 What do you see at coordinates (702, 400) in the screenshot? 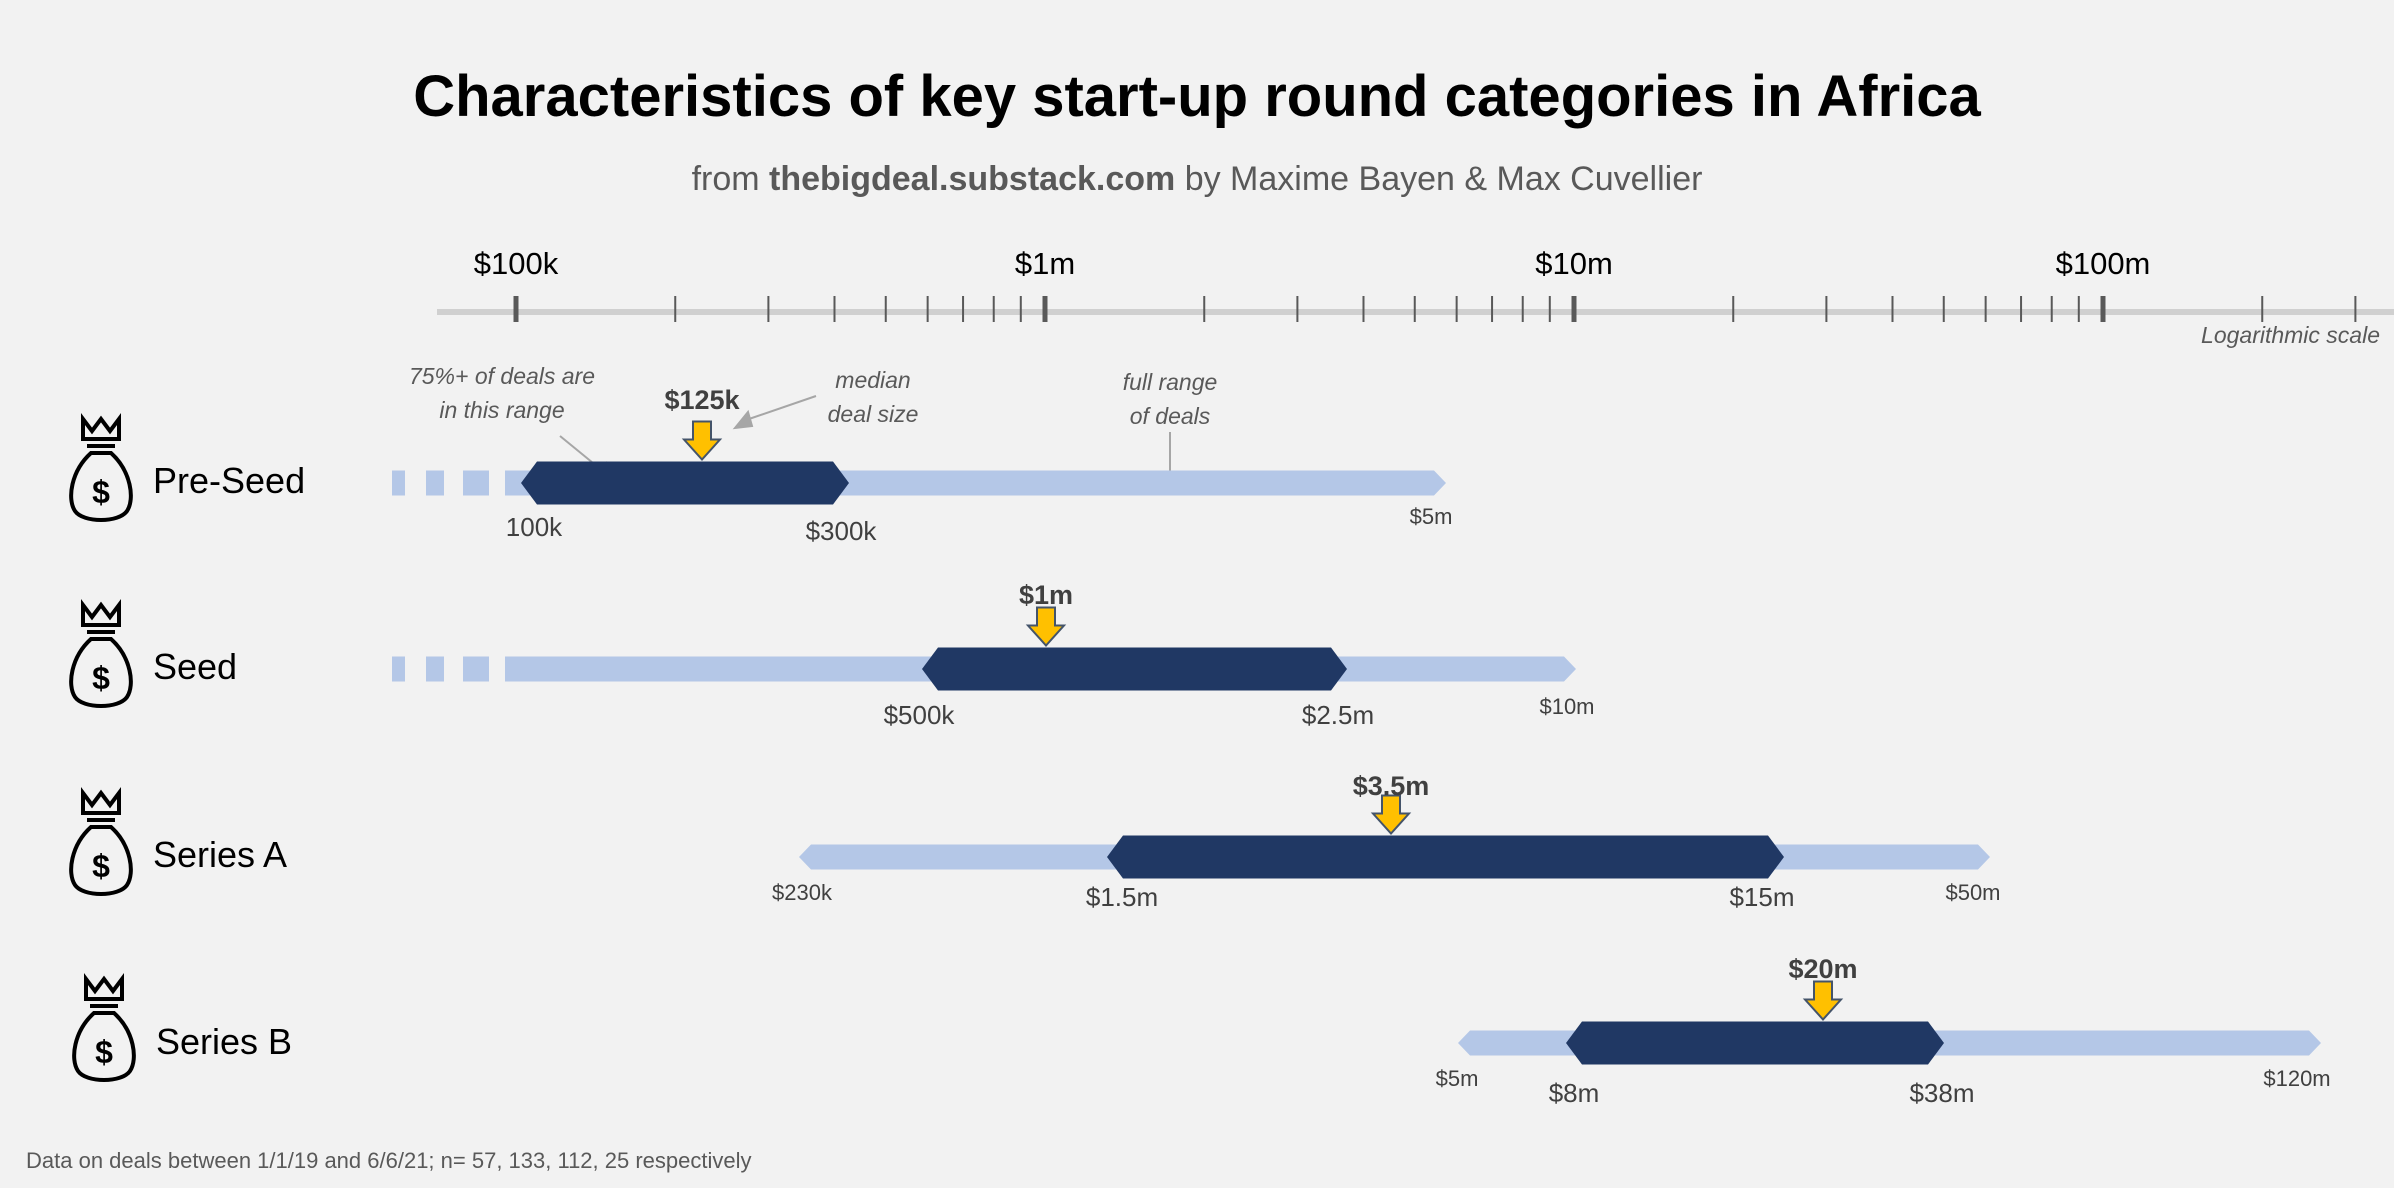
I see `median-label: $125k` at bounding box center [702, 400].